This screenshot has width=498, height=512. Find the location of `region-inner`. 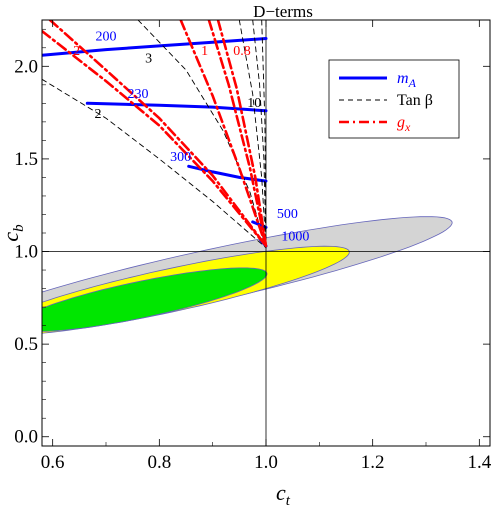

region-inner is located at coordinates (155, 299).